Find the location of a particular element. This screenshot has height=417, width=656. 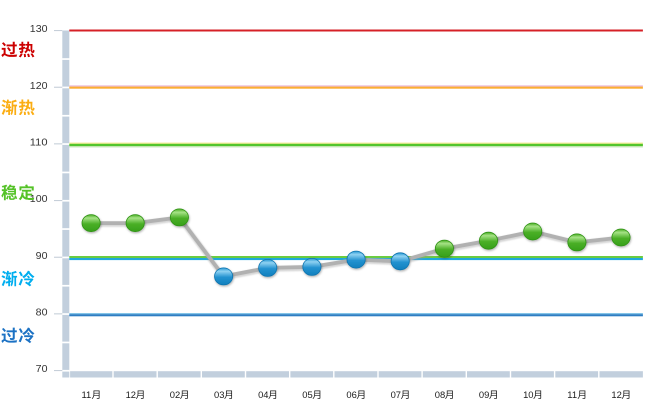

svg-text: 02 is located at coordinates (175, 394).